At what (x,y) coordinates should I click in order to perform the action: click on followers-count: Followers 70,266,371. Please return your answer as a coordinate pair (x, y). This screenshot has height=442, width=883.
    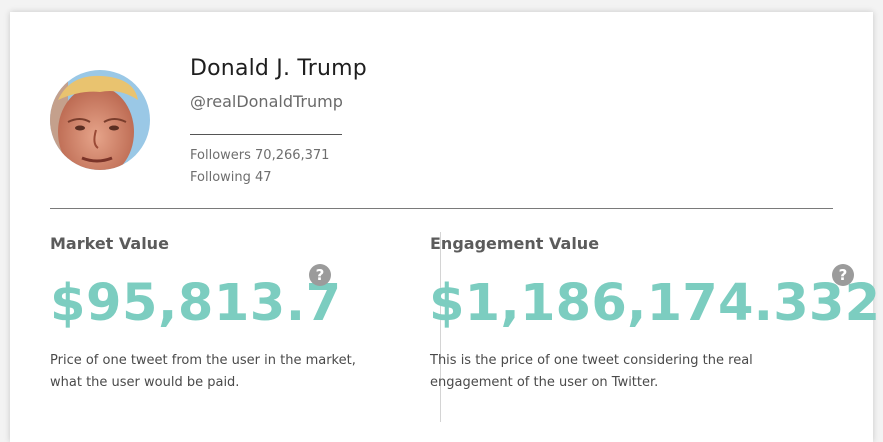
    Looking at the image, I should click on (260, 155).